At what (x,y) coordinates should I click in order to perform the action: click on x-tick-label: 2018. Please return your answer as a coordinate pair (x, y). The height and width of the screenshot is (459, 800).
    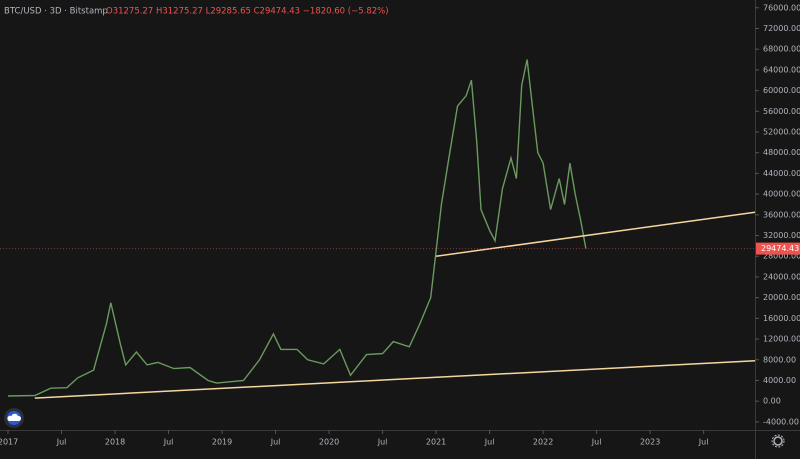
    Looking at the image, I should click on (115, 442).